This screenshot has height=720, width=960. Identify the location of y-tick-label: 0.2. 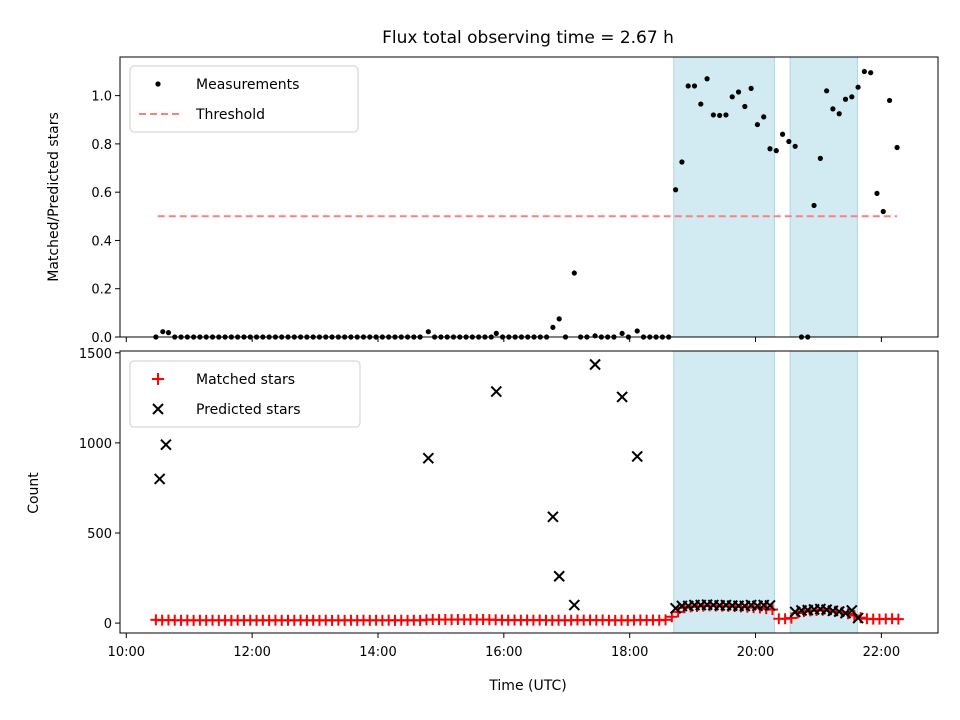
(101, 290).